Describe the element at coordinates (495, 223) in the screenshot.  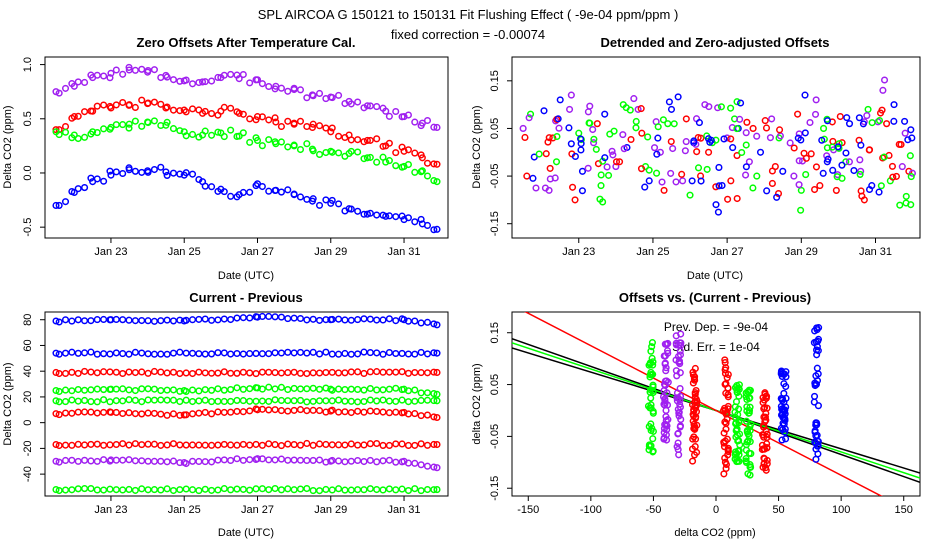
I see `y-tick-label: -0.15` at that location.